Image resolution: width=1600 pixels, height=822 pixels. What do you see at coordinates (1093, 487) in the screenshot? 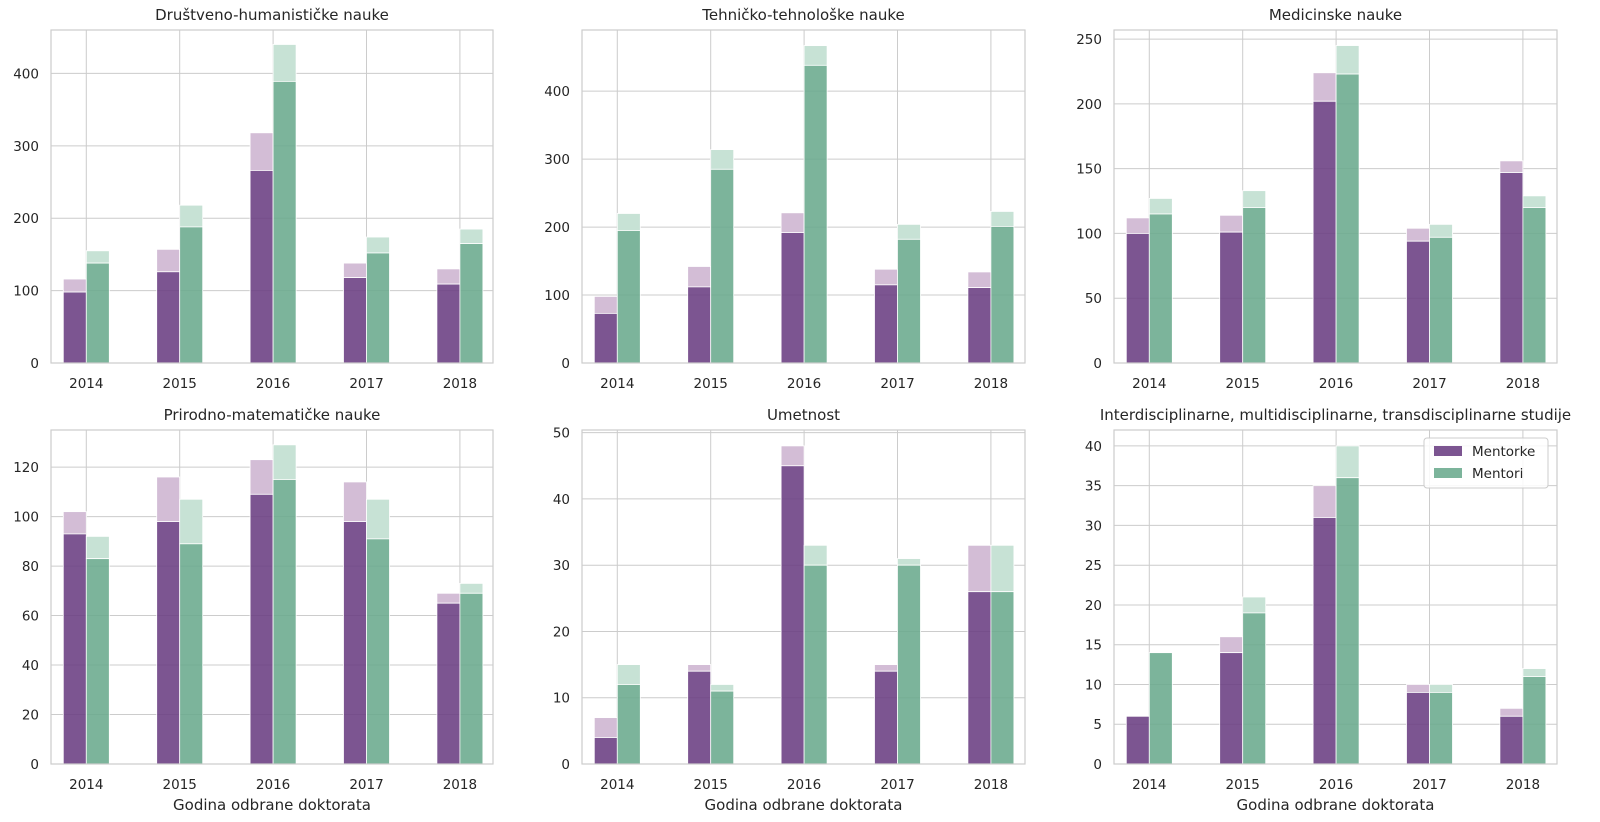
I see `y-tick-label: 35` at bounding box center [1093, 487].